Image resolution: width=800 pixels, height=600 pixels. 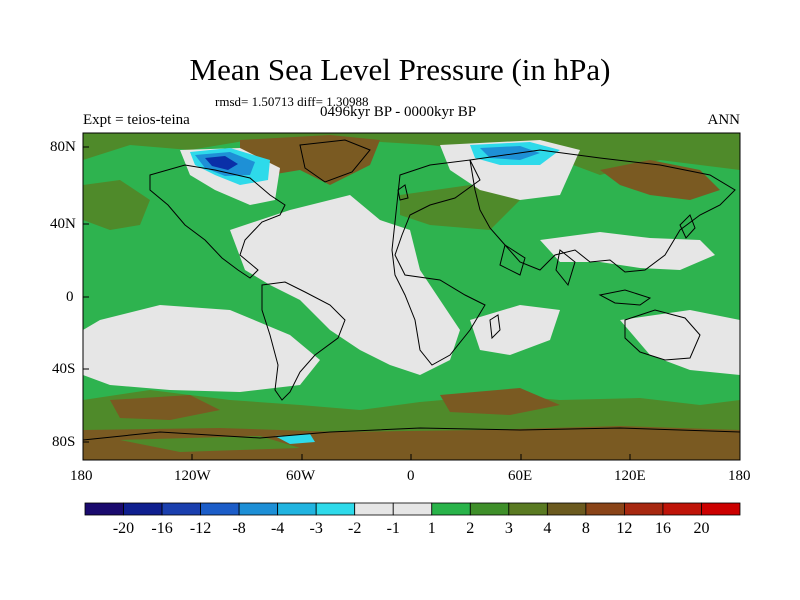 What do you see at coordinates (400, 69) in the screenshot?
I see `page-title: Mean Sea Level Pressure (in hPa)` at bounding box center [400, 69].